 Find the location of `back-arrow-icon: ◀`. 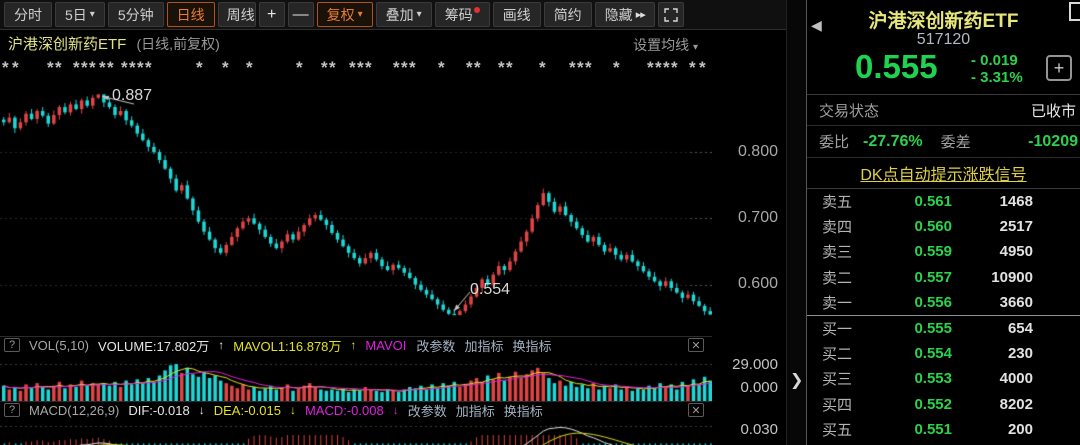

back-arrow-icon: ◀ is located at coordinates (816, 25).